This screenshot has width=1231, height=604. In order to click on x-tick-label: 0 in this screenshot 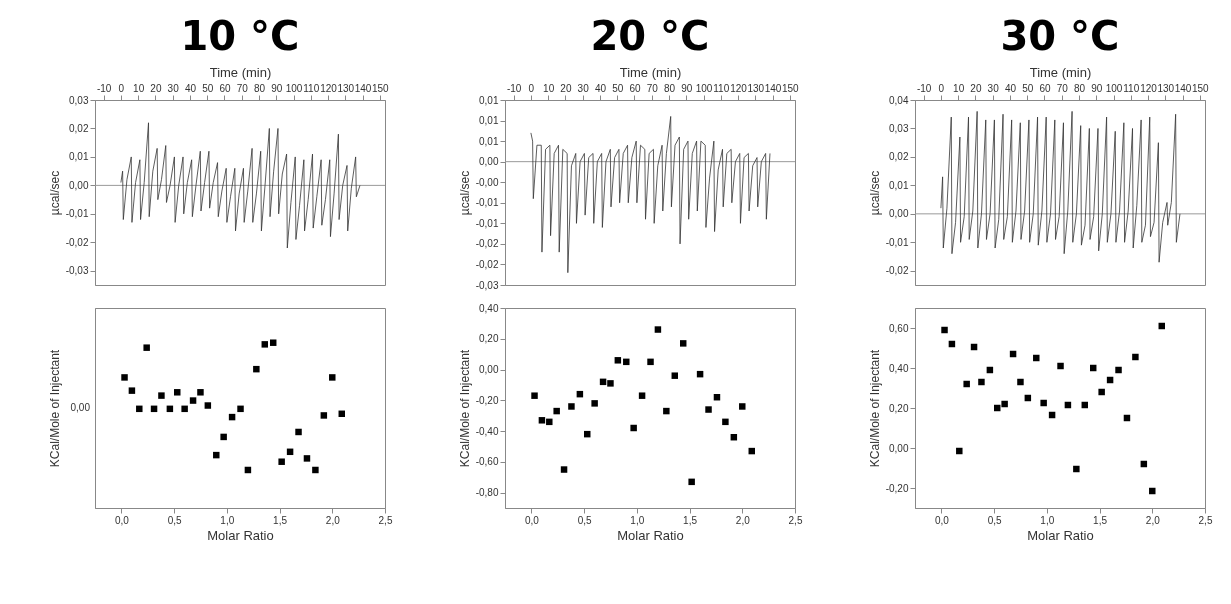, I will do `click(121, 88)`.